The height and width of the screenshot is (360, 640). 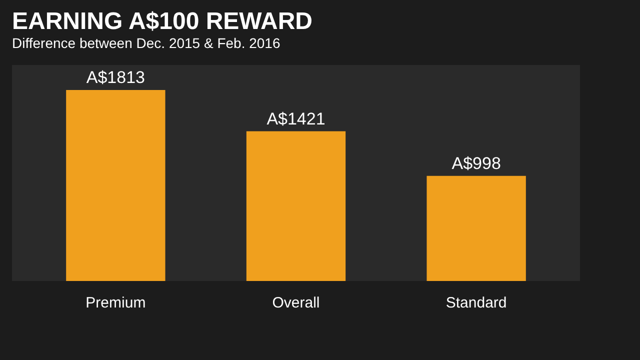 I want to click on data-label: A$1421, so click(x=296, y=118).